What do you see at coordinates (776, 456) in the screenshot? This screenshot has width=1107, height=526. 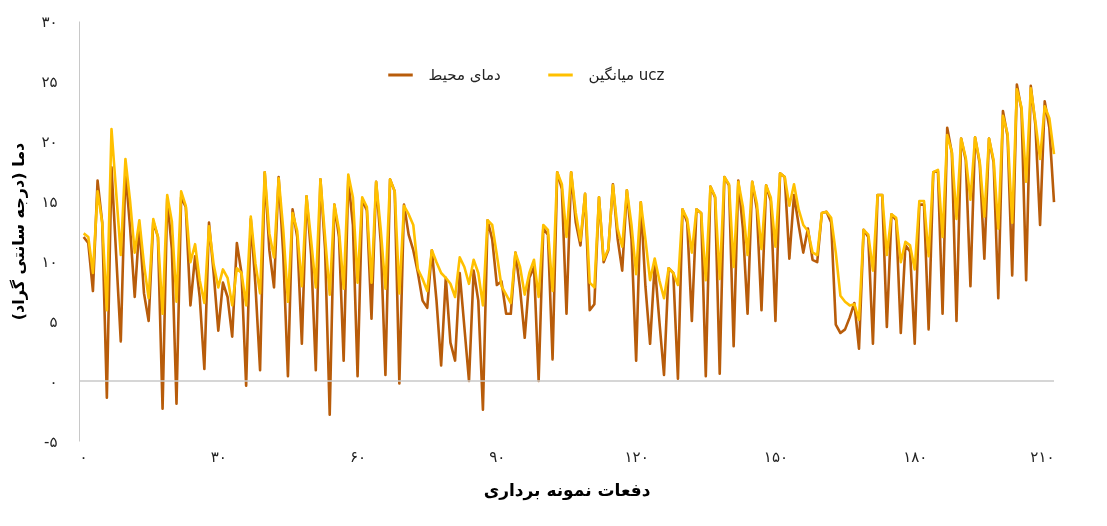 I see `x-tick-label: ۱۵۰` at bounding box center [776, 456].